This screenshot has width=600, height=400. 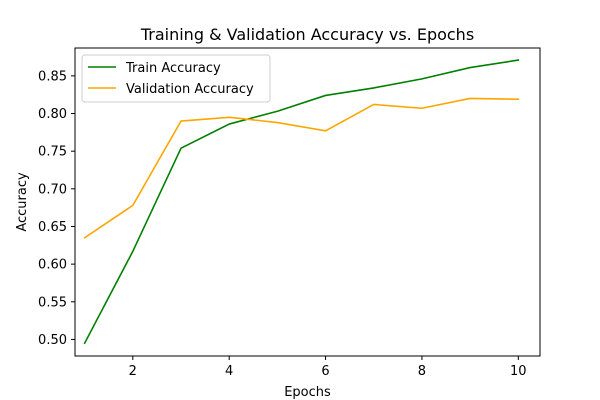 I want to click on y-tick-label: 0.80, so click(x=52, y=114).